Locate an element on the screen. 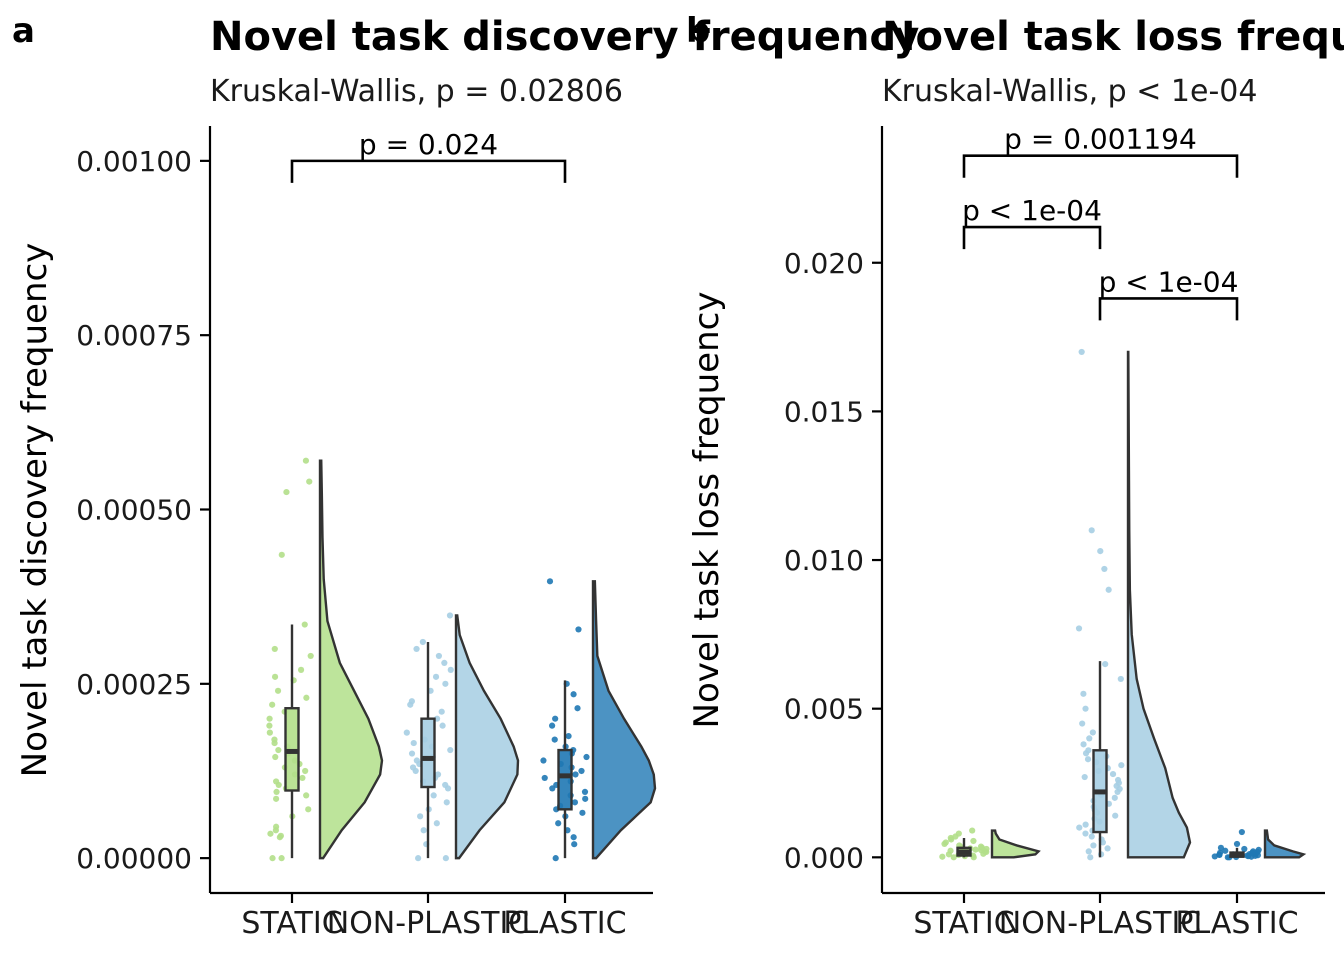 The height and width of the screenshot is (960, 1344). violin-half is located at coordinates (1285, 844).